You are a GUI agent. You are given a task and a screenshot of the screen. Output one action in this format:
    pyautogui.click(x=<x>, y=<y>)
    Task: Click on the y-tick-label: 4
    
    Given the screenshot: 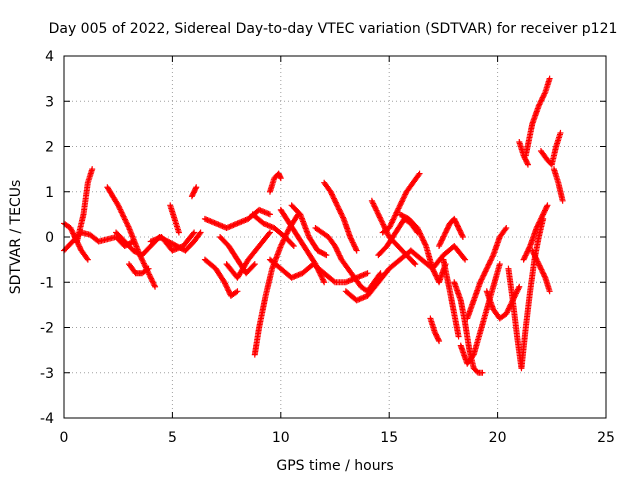 What is the action you would take?
    pyautogui.click(x=49, y=57)
    